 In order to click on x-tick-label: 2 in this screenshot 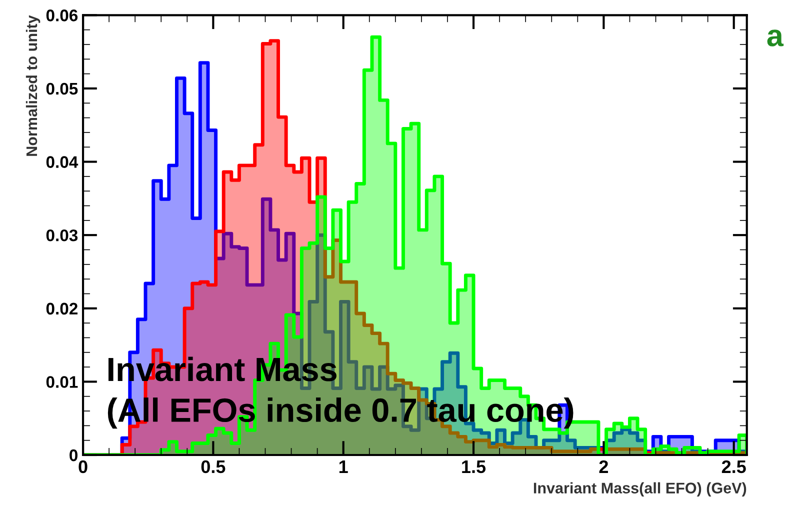, I will do `click(603, 466)`.